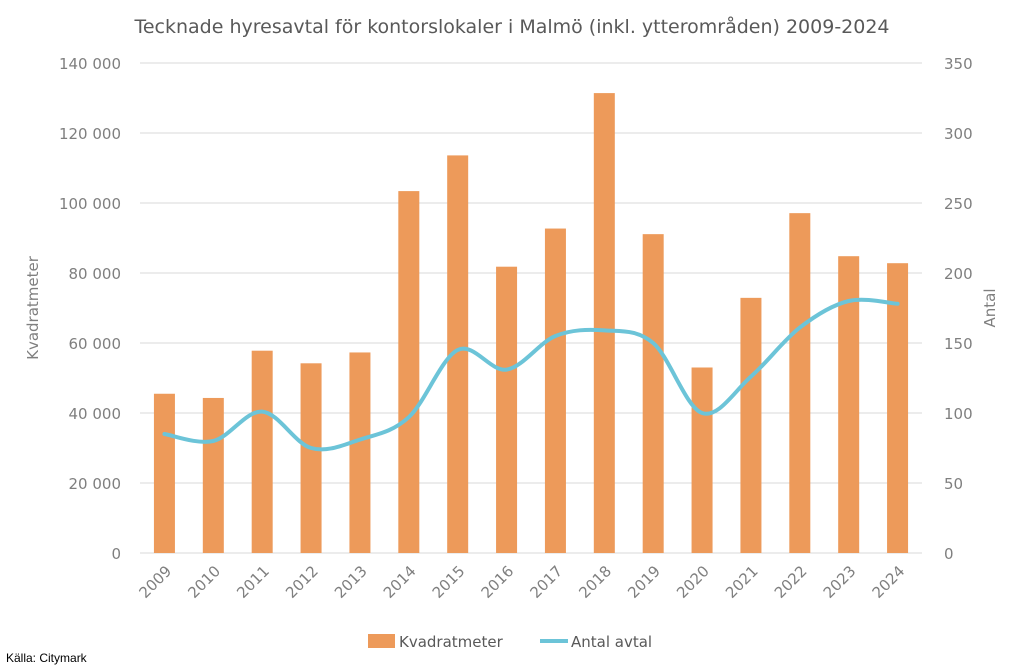 The image size is (1024, 669). I want to click on y-tick-label: 100 000, so click(90, 204).